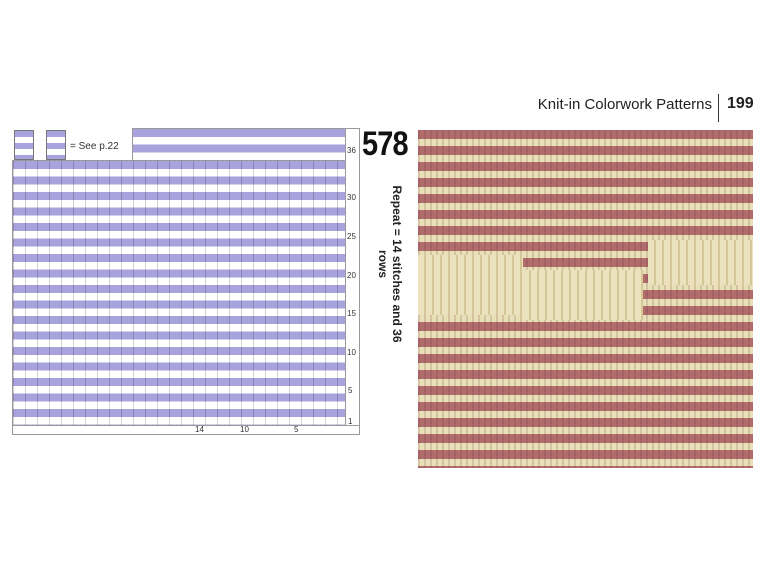  What do you see at coordinates (186, 430) in the screenshot?
I see `chart-column-numbers` at bounding box center [186, 430].